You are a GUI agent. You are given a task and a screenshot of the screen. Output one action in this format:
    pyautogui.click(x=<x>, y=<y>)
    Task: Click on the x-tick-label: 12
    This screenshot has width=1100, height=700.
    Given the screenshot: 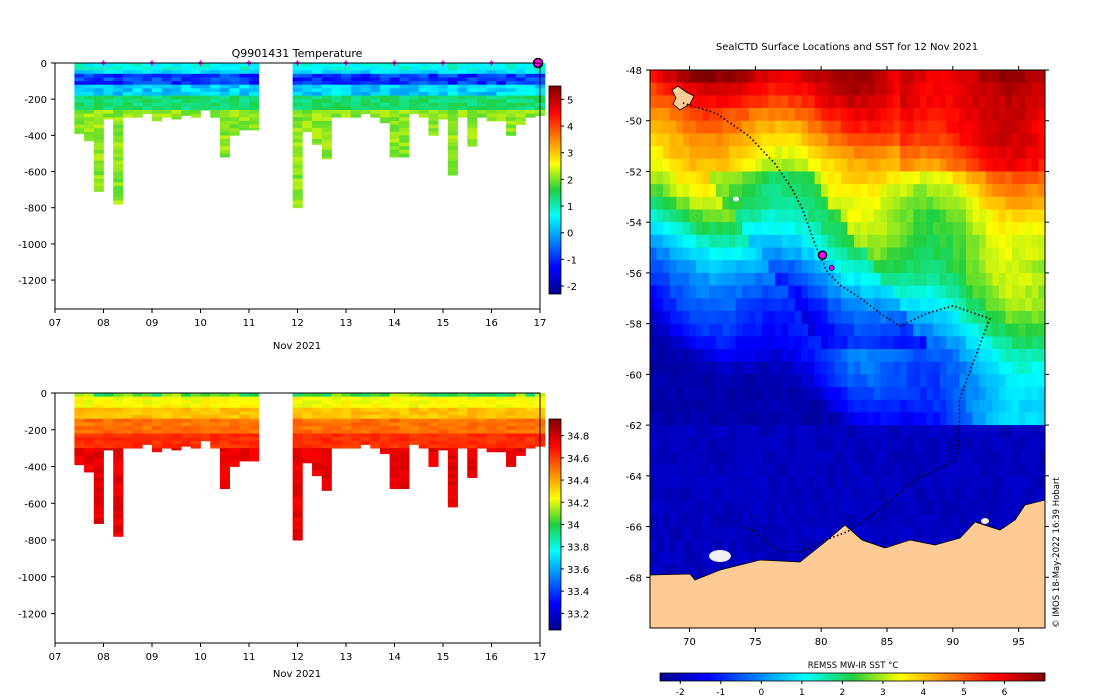 What is the action you would take?
    pyautogui.click(x=297, y=323)
    